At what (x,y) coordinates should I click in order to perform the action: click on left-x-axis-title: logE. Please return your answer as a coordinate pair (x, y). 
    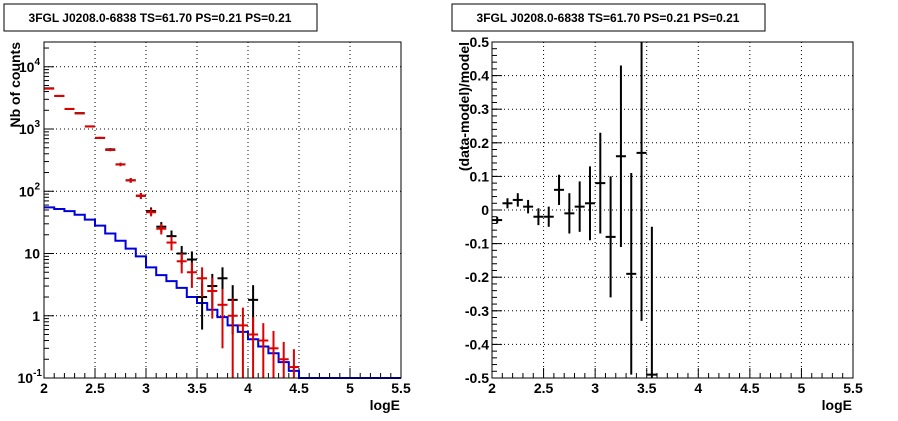
    Looking at the image, I should click on (385, 405).